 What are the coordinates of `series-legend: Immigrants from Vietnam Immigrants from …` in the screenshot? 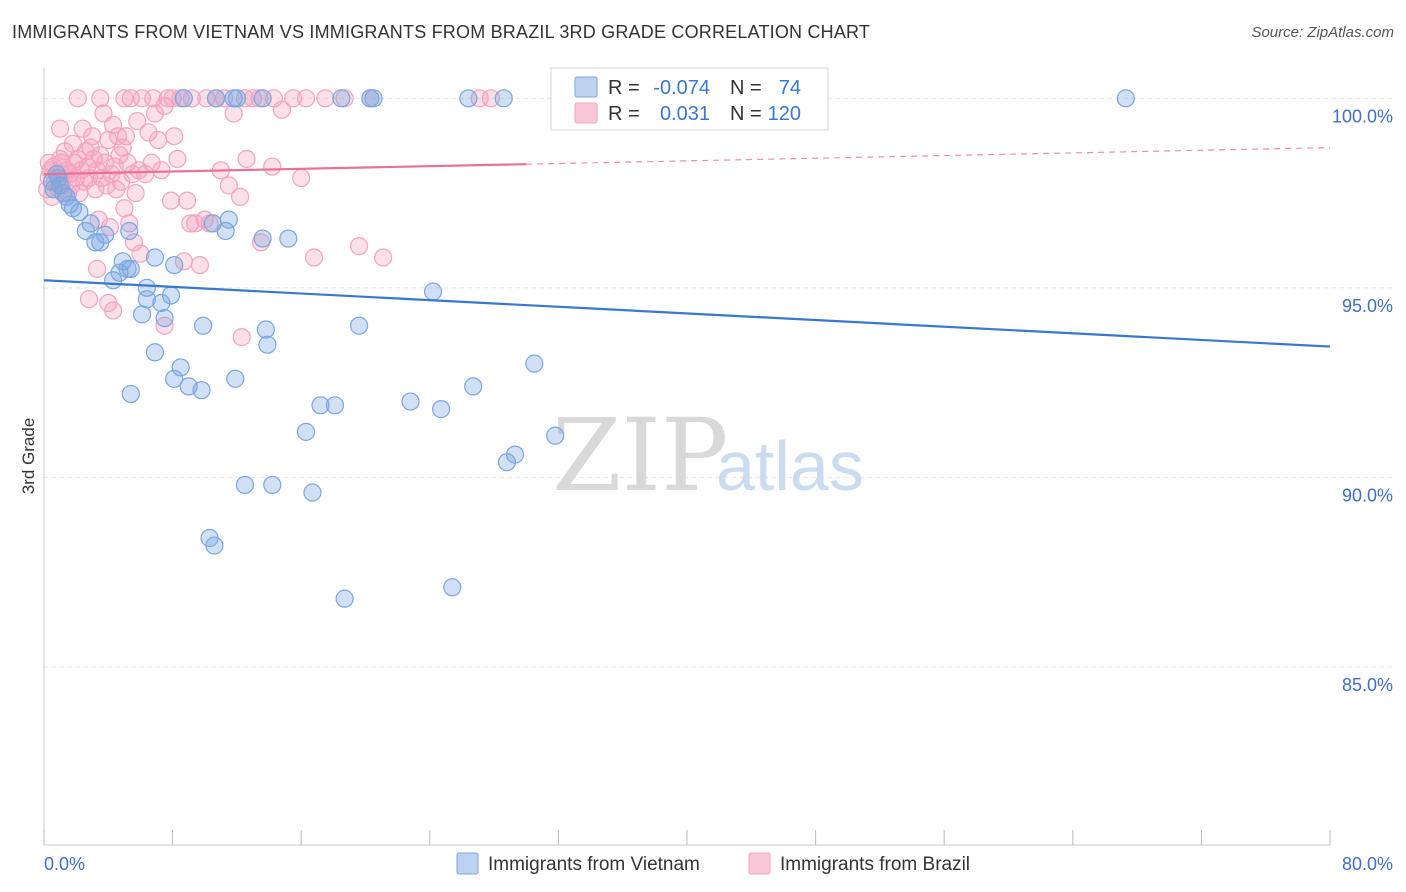 It's located at (713, 863).